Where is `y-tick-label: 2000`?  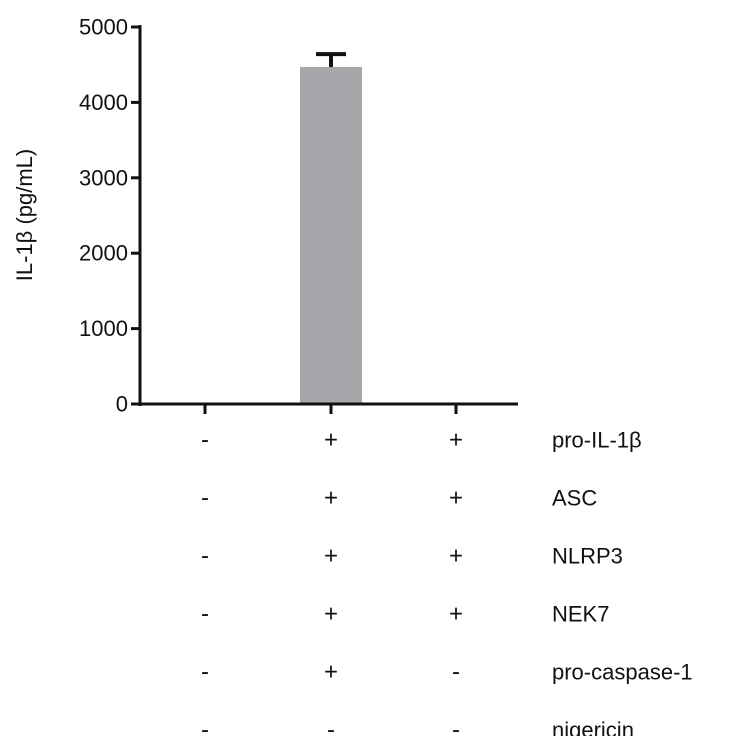
y-tick-label: 2000 is located at coordinates (103, 253).